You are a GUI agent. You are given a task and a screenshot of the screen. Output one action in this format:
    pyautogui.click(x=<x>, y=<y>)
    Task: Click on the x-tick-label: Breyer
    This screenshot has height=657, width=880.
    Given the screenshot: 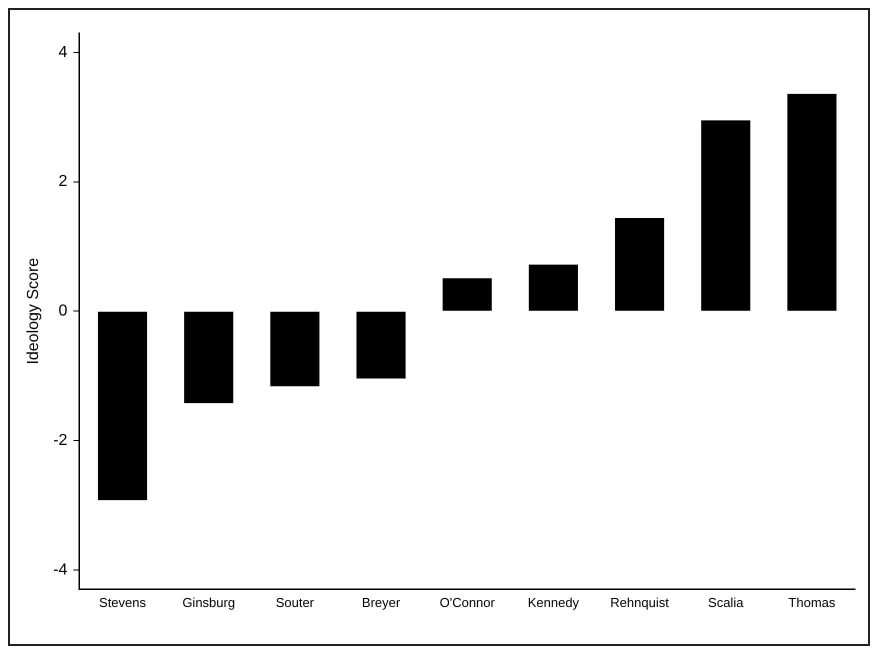 What is the action you would take?
    pyautogui.click(x=381, y=602)
    